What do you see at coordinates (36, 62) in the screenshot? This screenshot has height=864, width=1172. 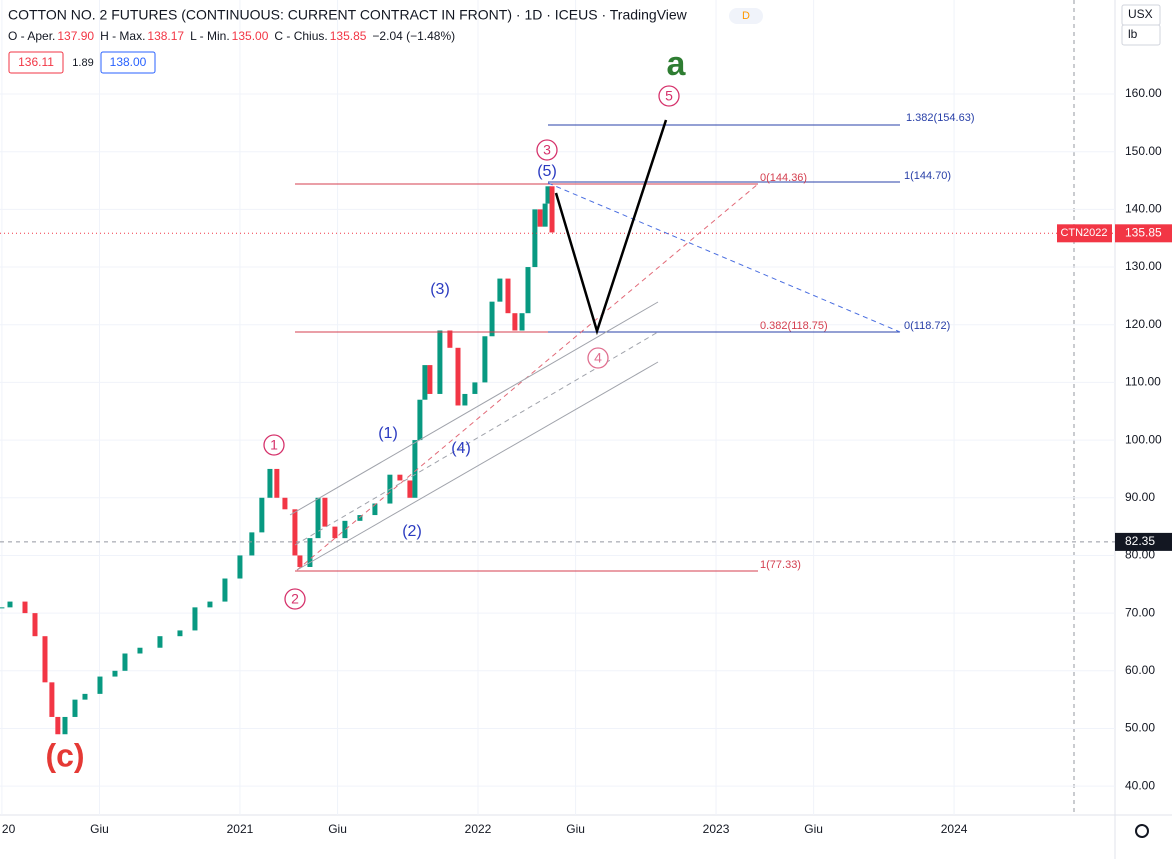 I see `sell-price: 136.11` at bounding box center [36, 62].